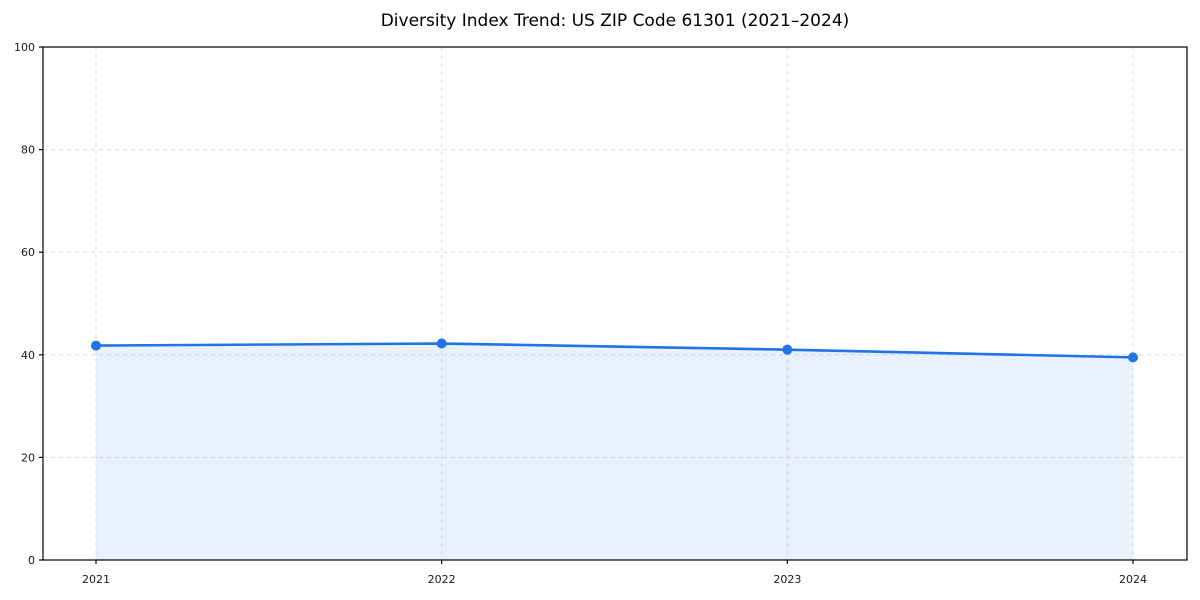 The height and width of the screenshot is (600, 1200). What do you see at coordinates (96, 579) in the screenshot?
I see `x-tick-label: 2021` at bounding box center [96, 579].